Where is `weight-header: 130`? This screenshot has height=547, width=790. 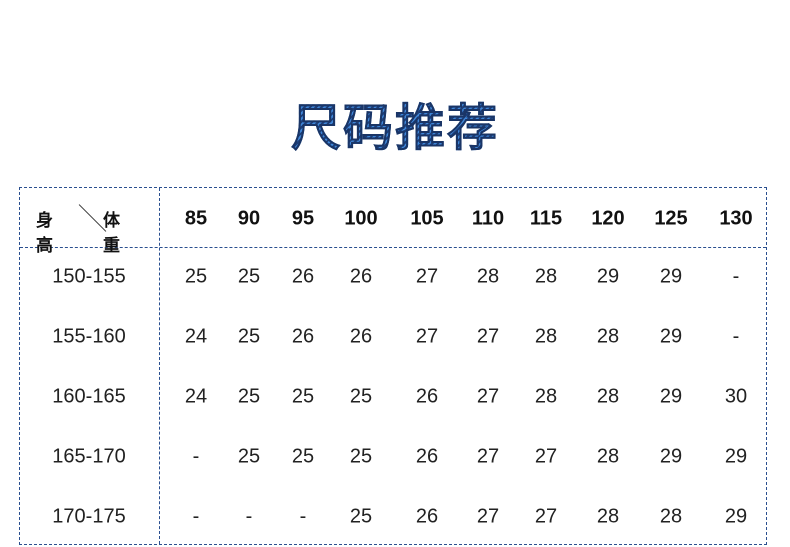 weight-header: 130 is located at coordinates (736, 218).